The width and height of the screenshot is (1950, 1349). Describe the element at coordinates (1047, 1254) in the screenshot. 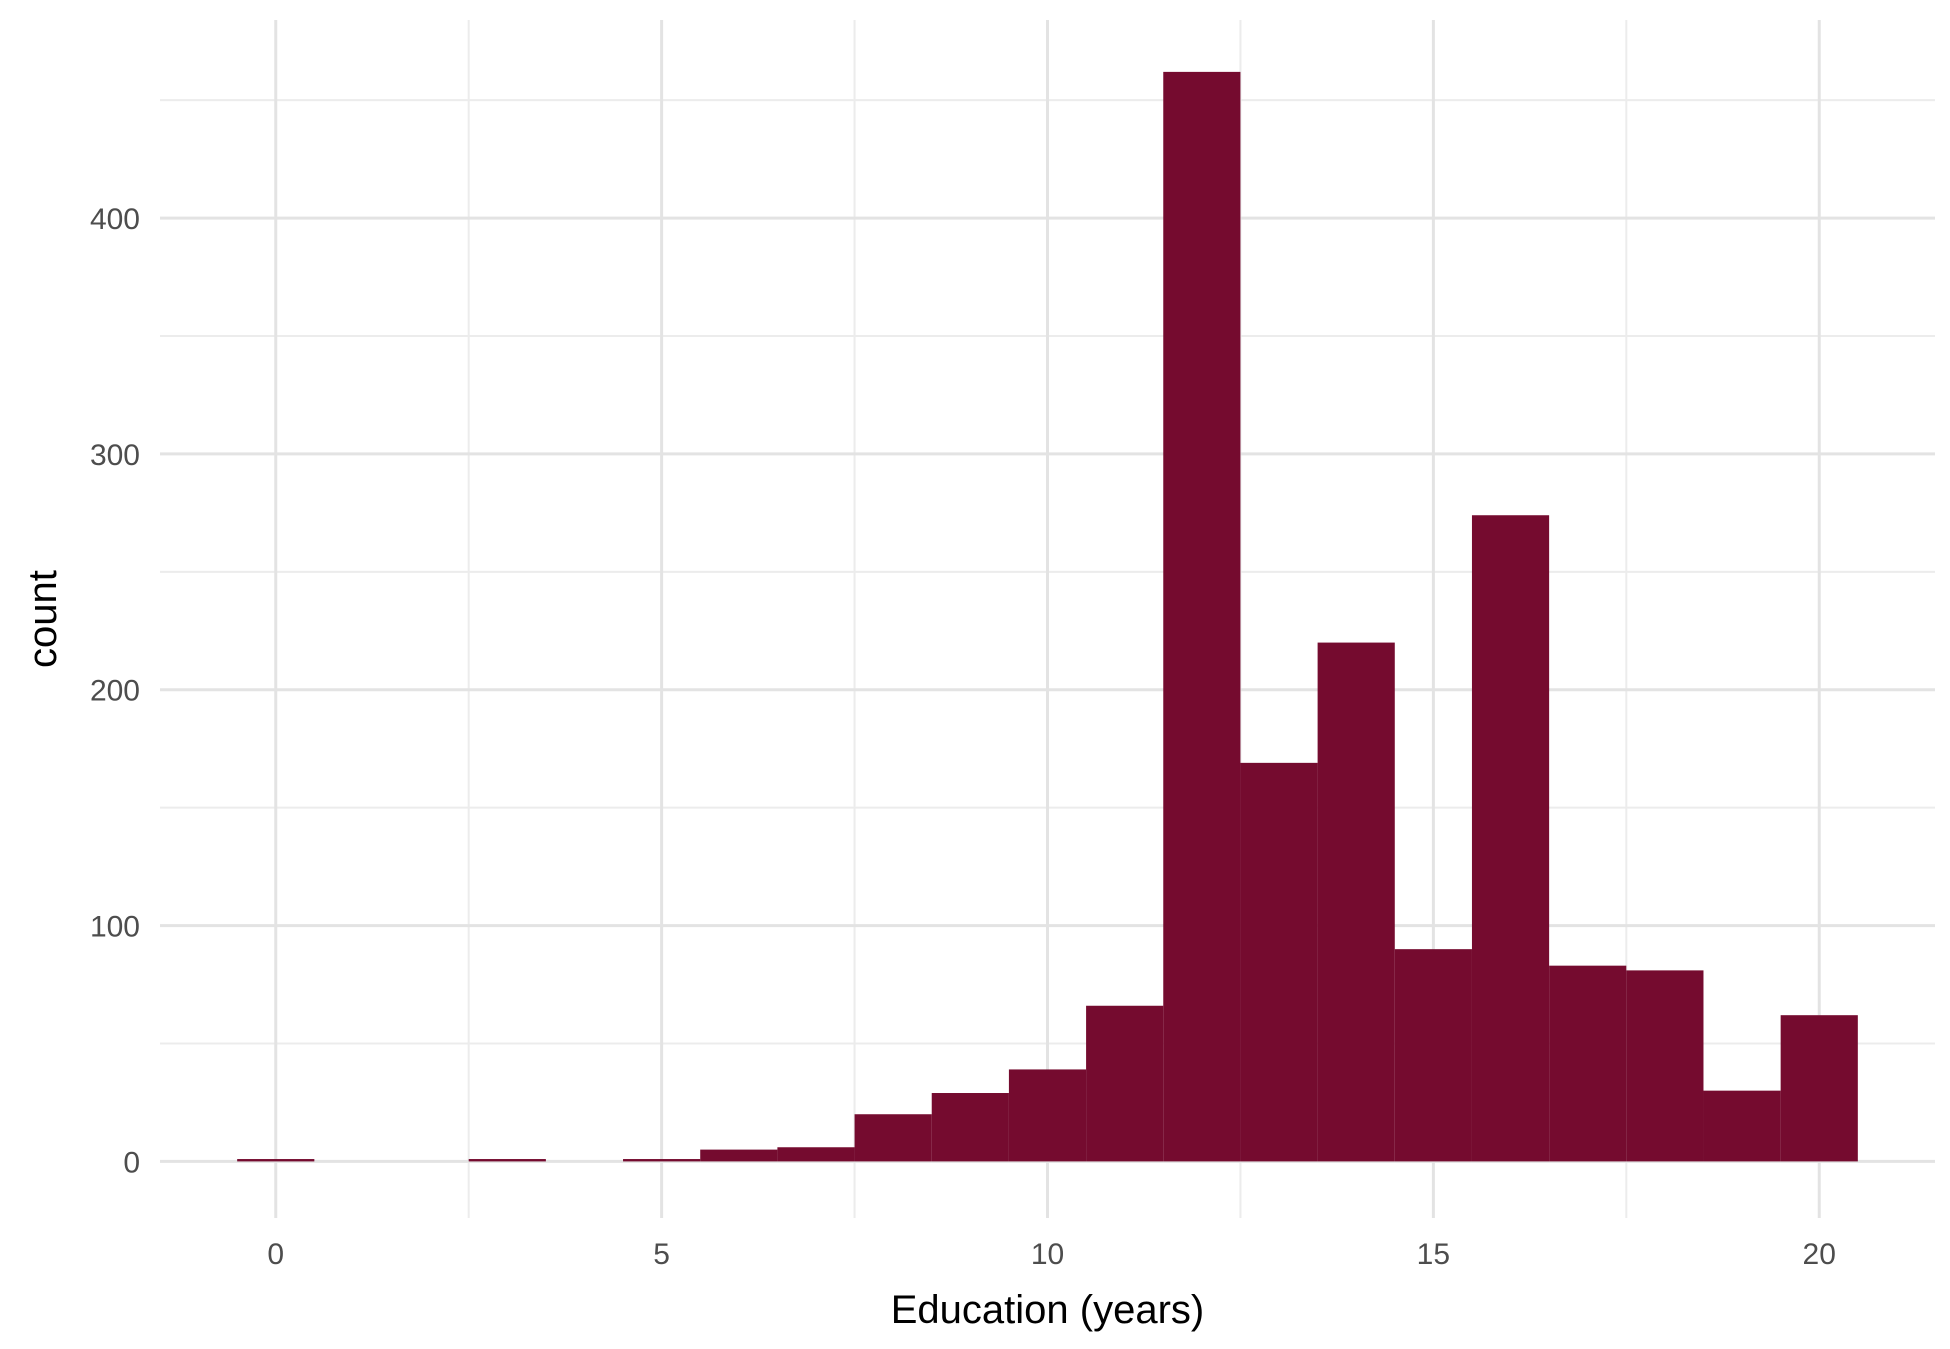

I see `x-tick-label: 10` at that location.